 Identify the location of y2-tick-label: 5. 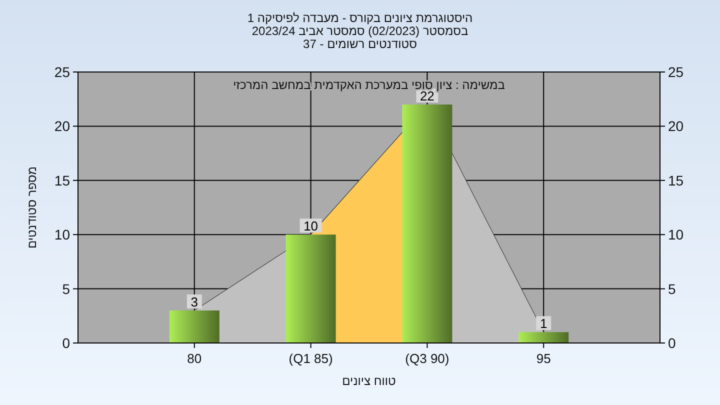
(672, 288).